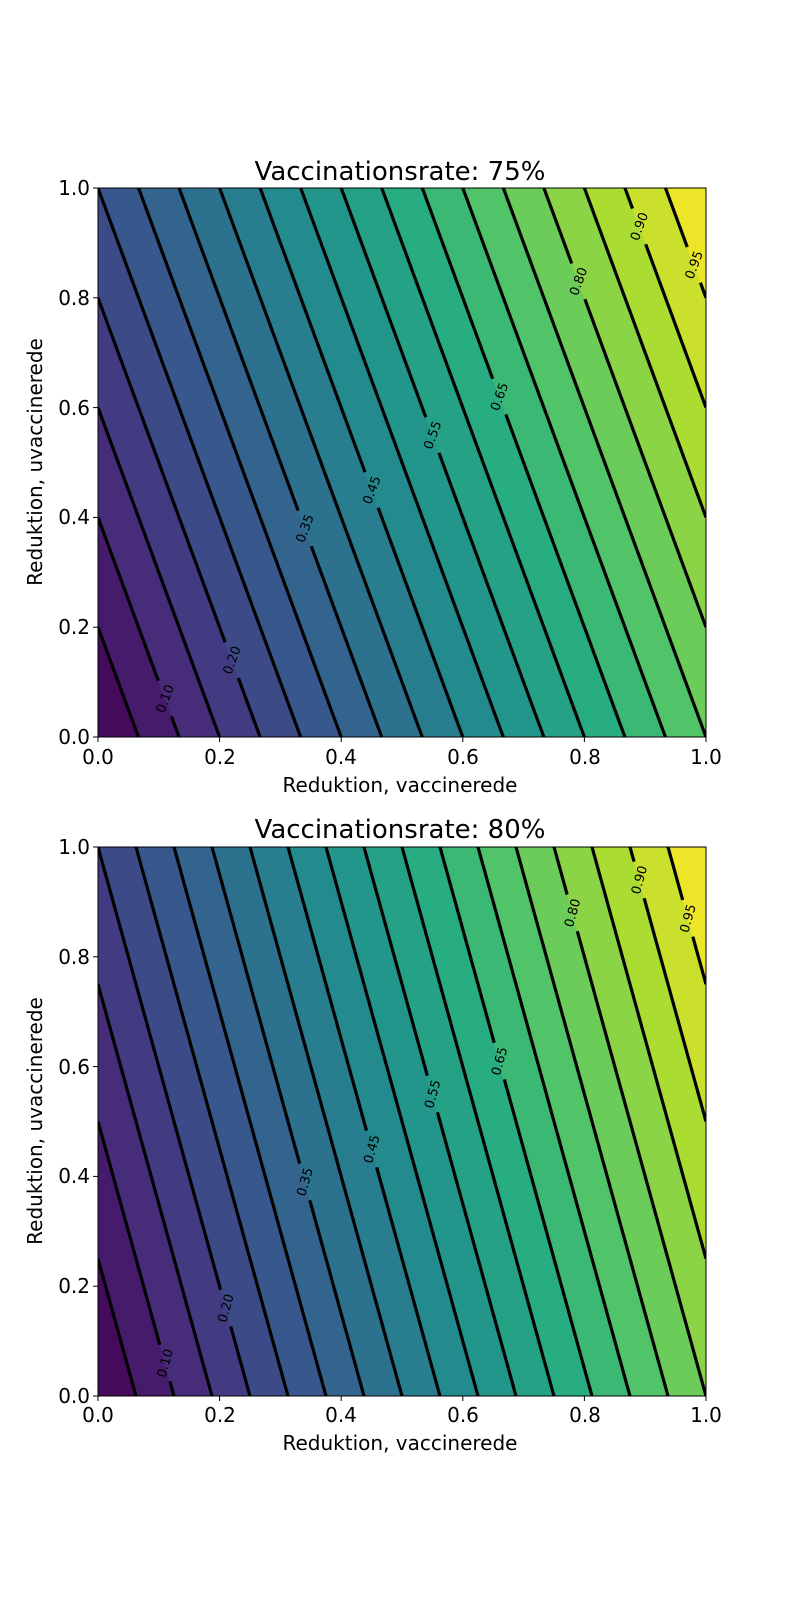  I want to click on chart-title: Vaccinationsrate: 75%, so click(400, 172).